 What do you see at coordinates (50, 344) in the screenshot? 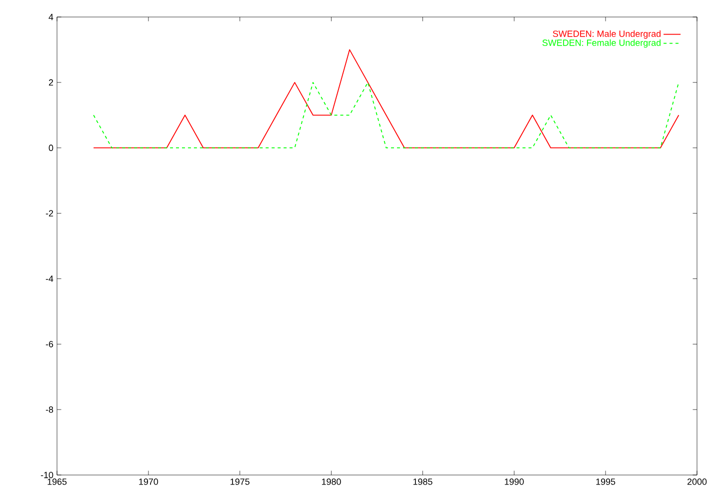
I see `y-tick-label: -6` at bounding box center [50, 344].